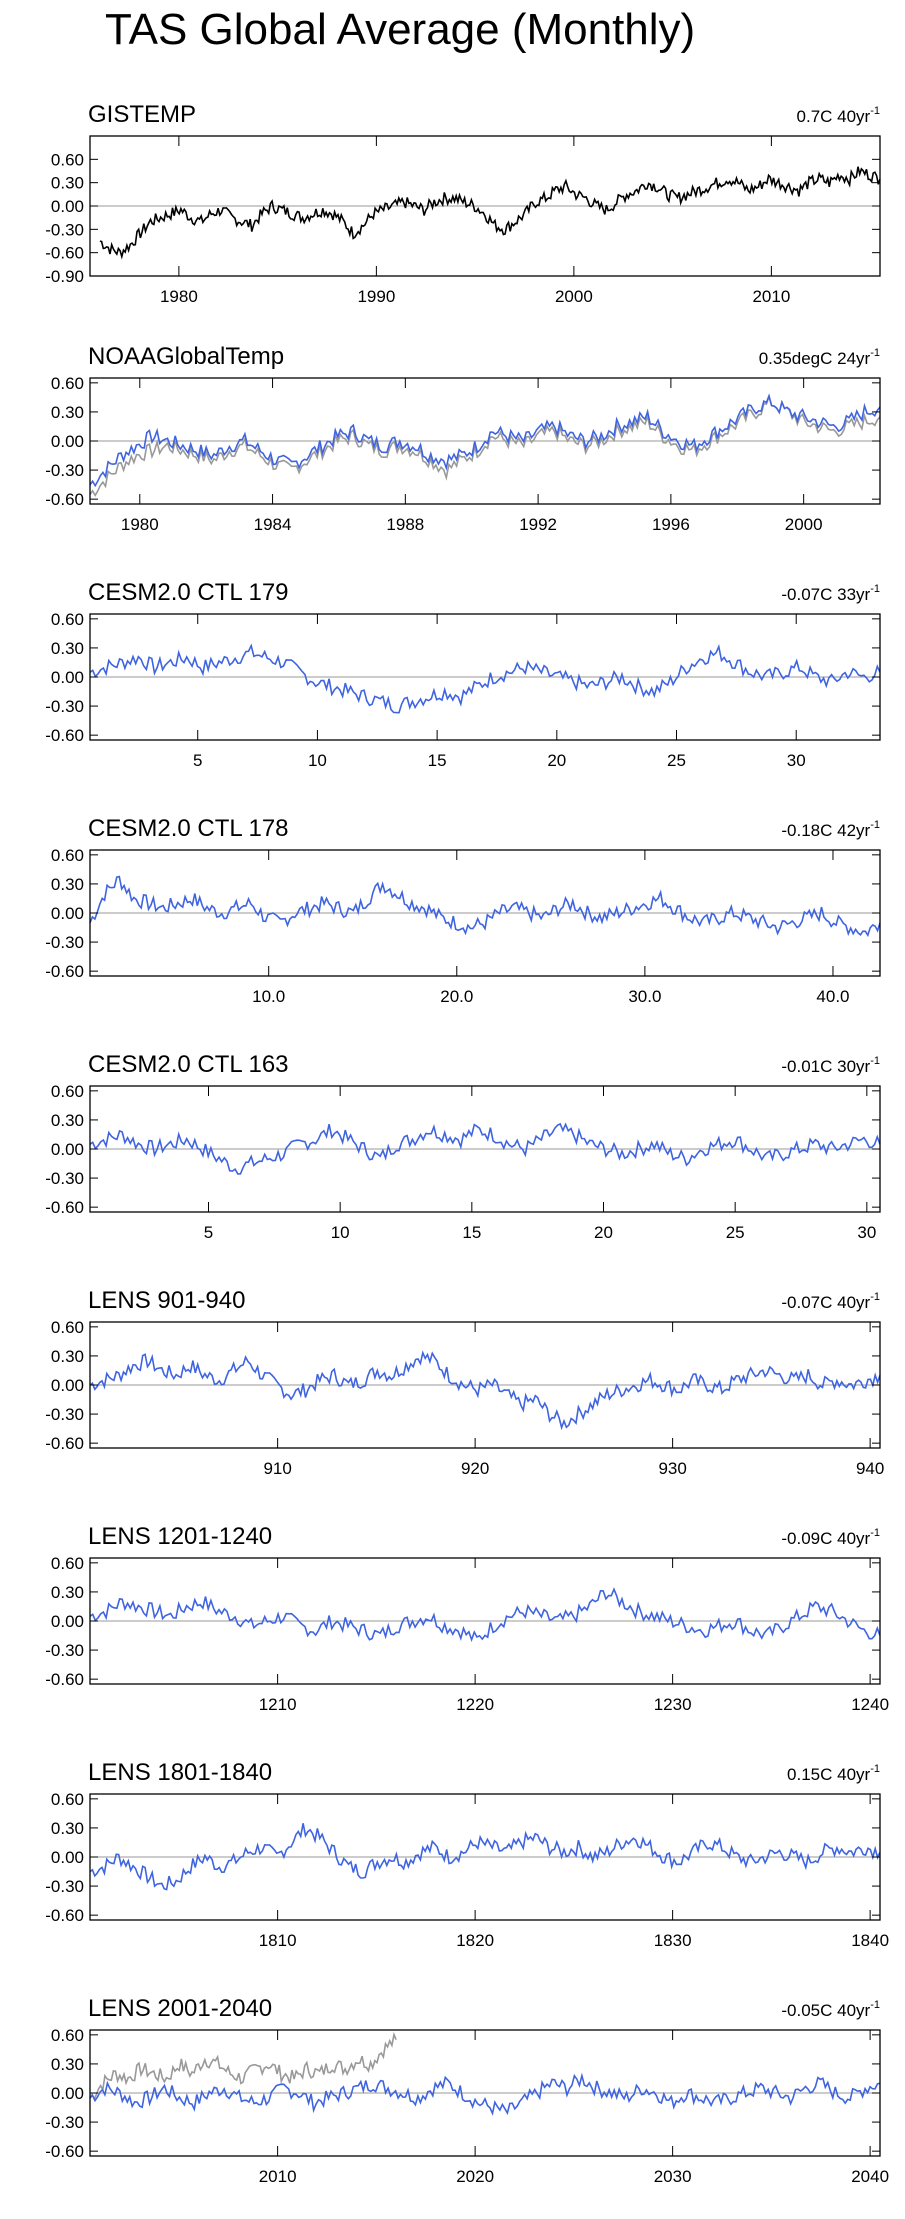 Image resolution: width=905 pixels, height=2219 pixels. What do you see at coordinates (456, 996) in the screenshot?
I see `x-tick-label: 20.0` at bounding box center [456, 996].